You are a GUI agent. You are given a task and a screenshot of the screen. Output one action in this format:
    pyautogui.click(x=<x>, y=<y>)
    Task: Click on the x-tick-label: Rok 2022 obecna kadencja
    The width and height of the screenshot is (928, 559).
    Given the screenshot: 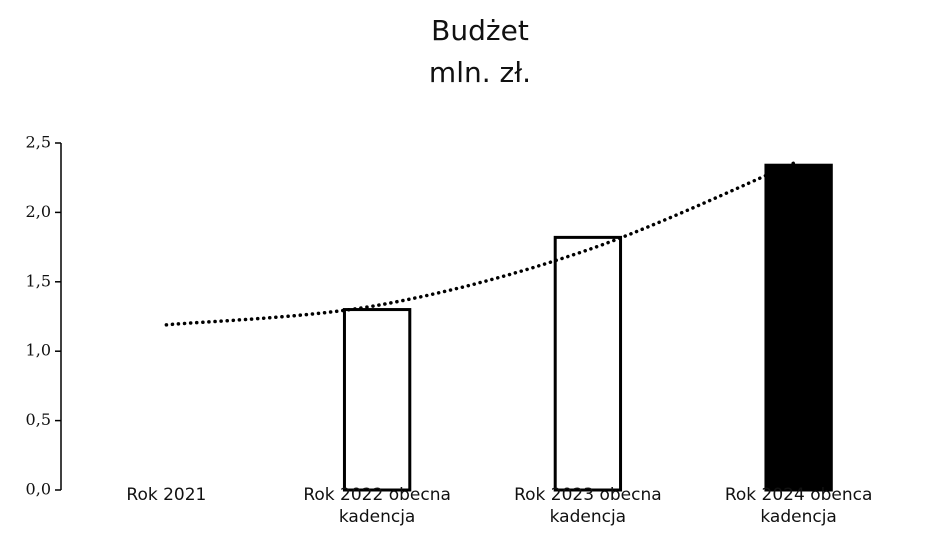 What is the action you would take?
    pyautogui.click(x=377, y=506)
    